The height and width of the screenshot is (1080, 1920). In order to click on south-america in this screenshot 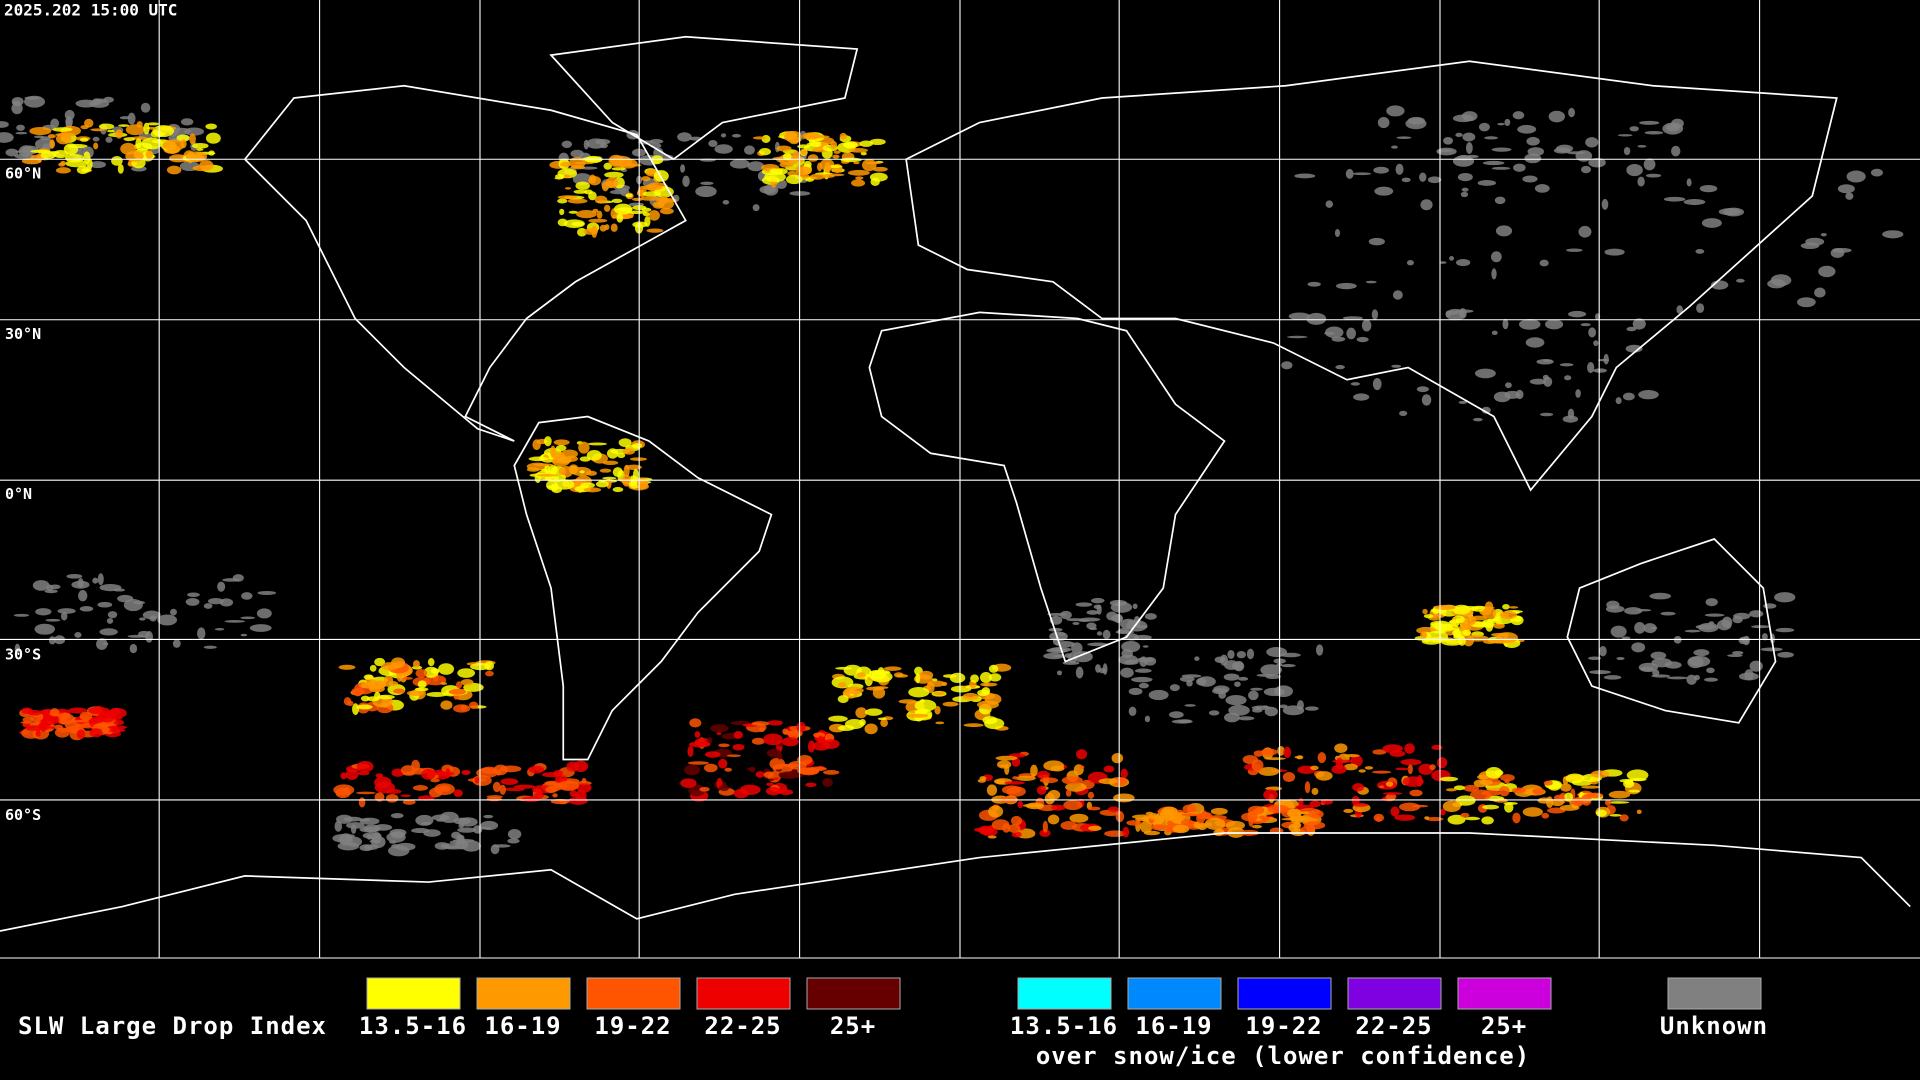, I will do `click(643, 588)`.